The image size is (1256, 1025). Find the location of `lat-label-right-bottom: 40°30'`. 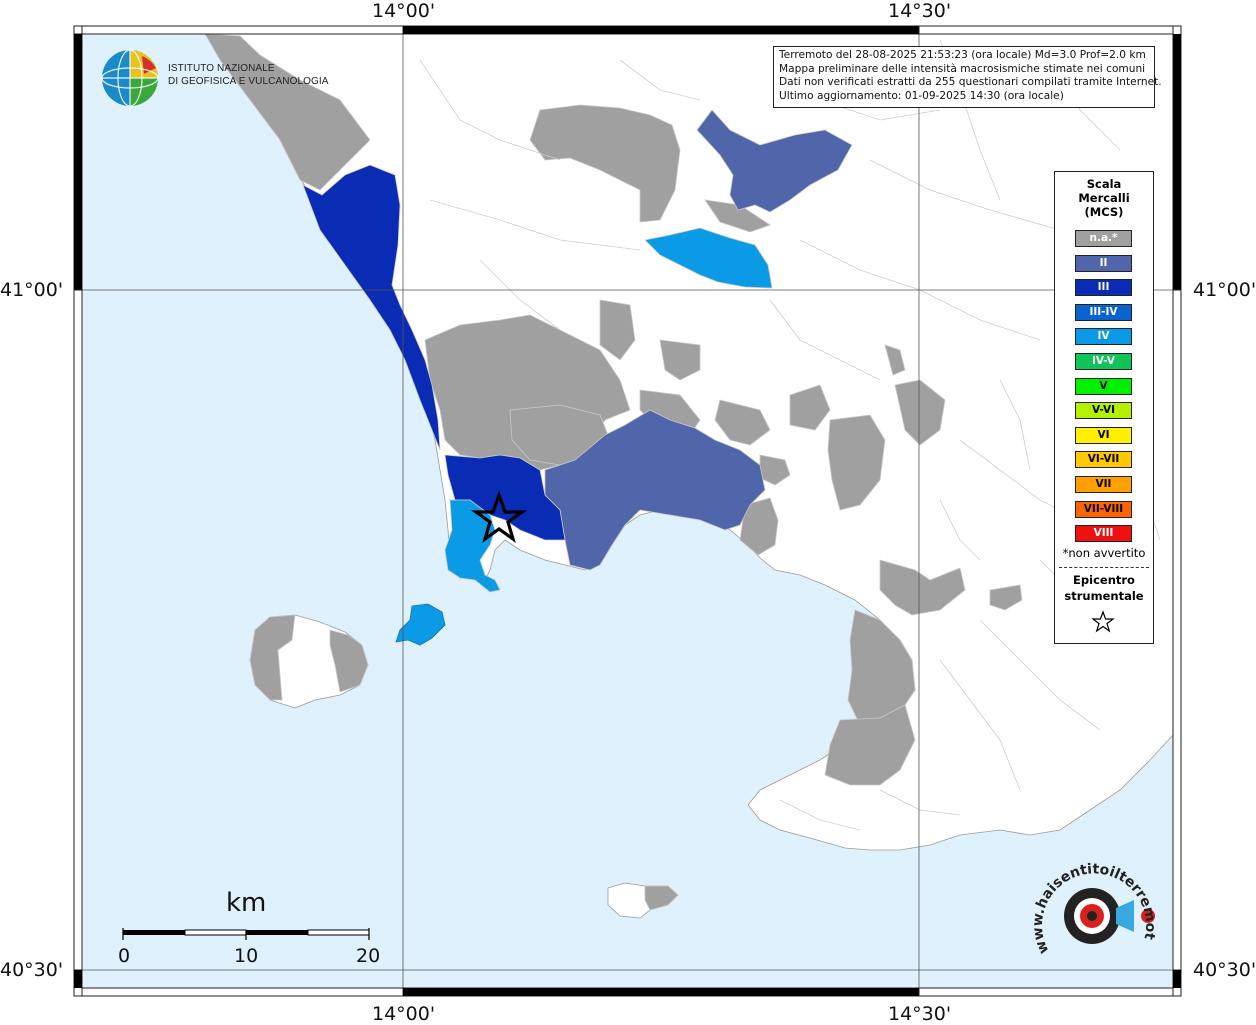

lat-label-right-bottom: 40°30' is located at coordinates (1224, 970).